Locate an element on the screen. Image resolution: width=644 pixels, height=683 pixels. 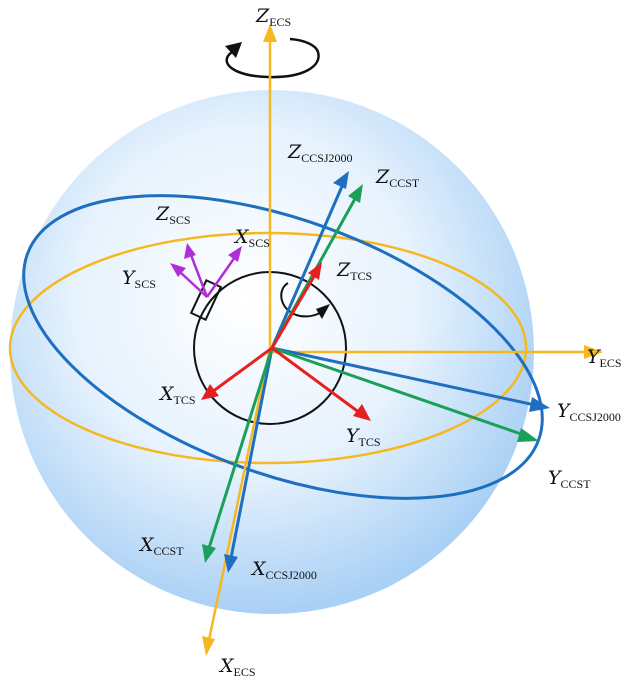
x-ecs-label: XECS is located at coordinates (237, 667).